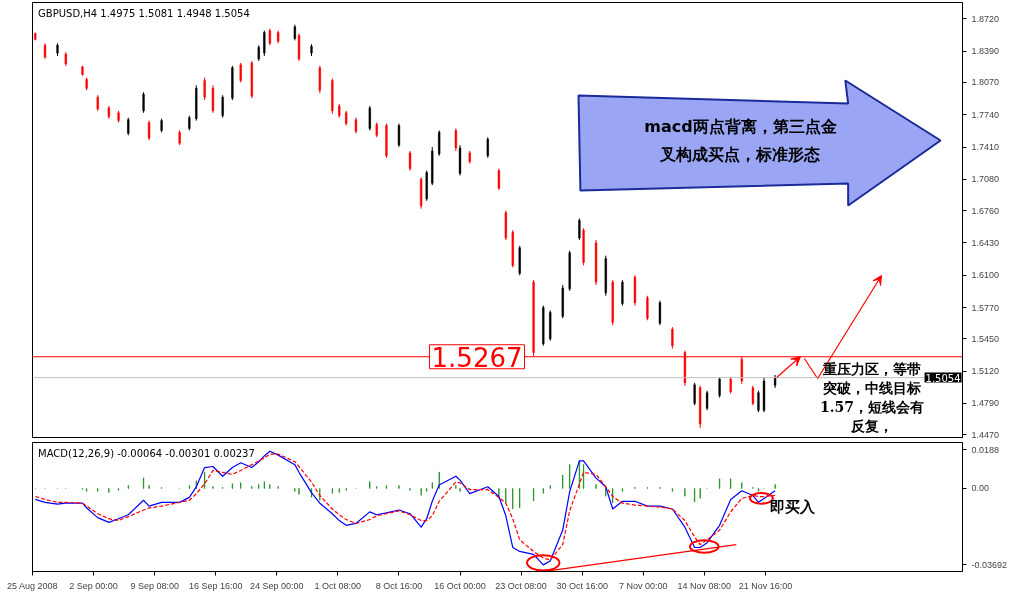  I want to click on y-tick-label: 1.7080, so click(985, 179).